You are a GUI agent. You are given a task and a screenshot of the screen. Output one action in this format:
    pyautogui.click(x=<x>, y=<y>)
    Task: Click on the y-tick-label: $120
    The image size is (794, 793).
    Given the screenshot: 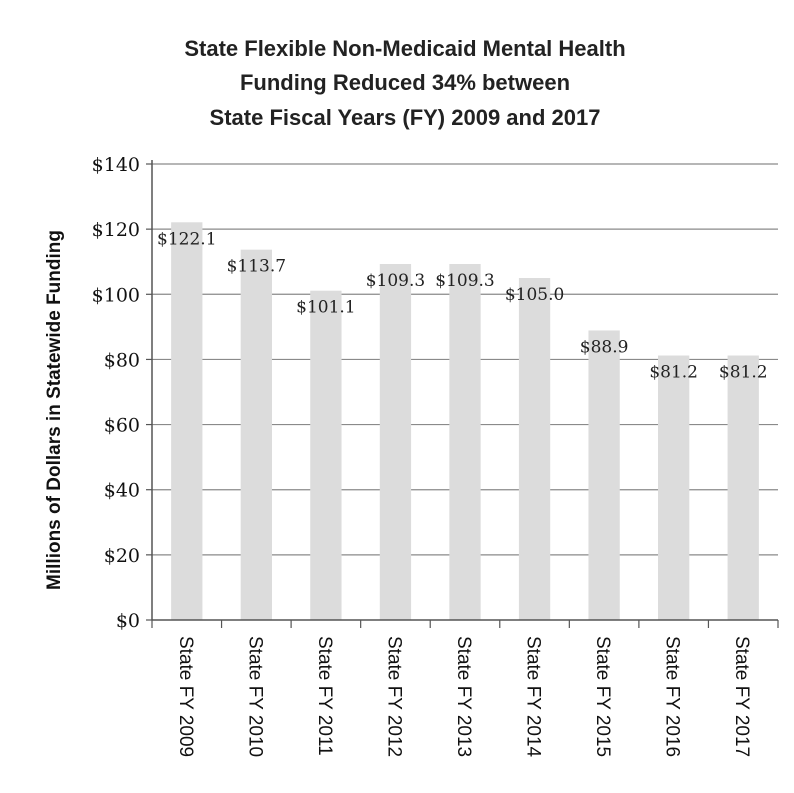 What is the action you would take?
    pyautogui.click(x=116, y=230)
    